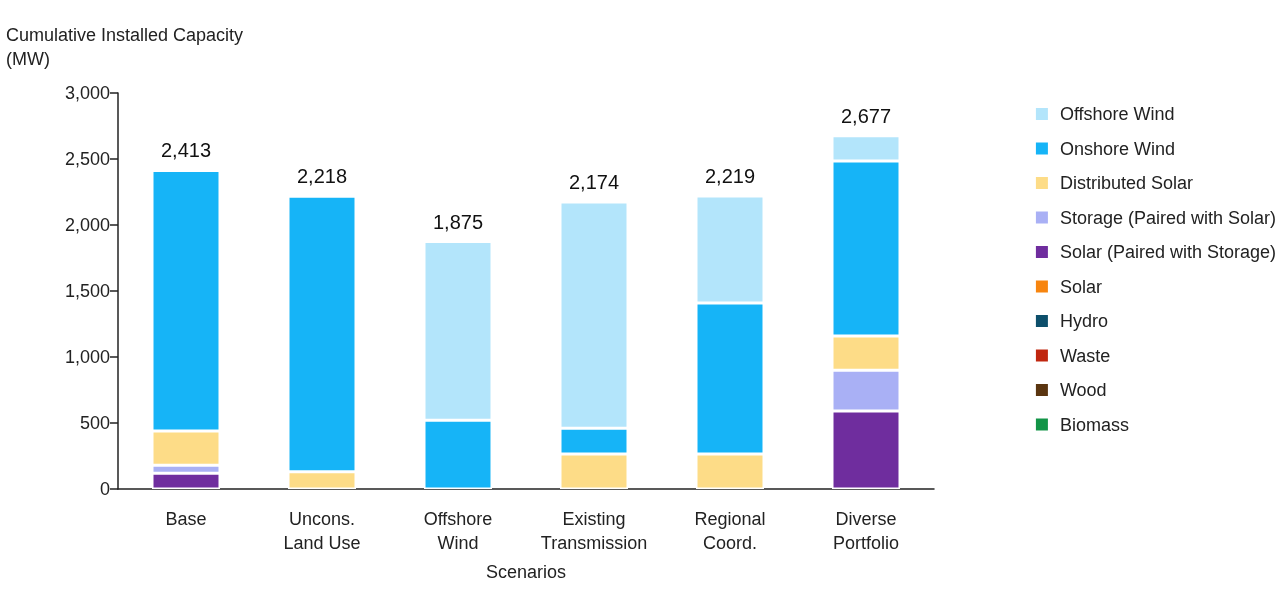 The height and width of the screenshot is (589, 1286). I want to click on total-label: 2,174, so click(594, 182).